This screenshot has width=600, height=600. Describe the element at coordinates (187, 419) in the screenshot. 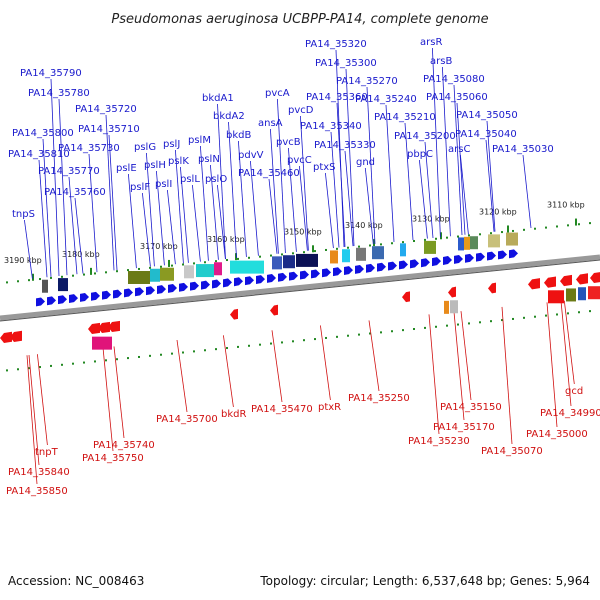

I see `reverse-gene-label: PA14_35700` at that location.